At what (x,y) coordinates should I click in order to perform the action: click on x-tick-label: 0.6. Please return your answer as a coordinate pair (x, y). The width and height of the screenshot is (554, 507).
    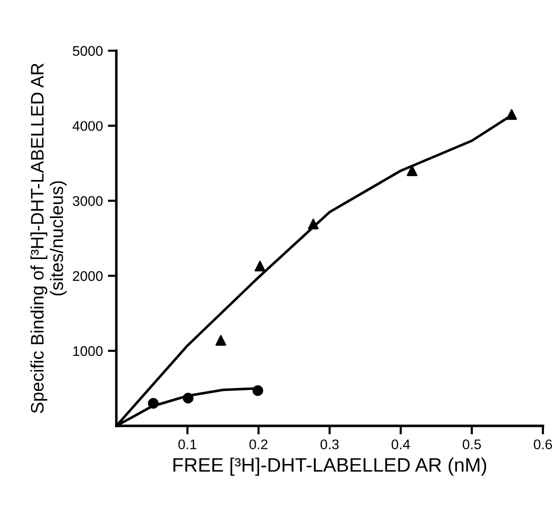
    Looking at the image, I should click on (543, 444).